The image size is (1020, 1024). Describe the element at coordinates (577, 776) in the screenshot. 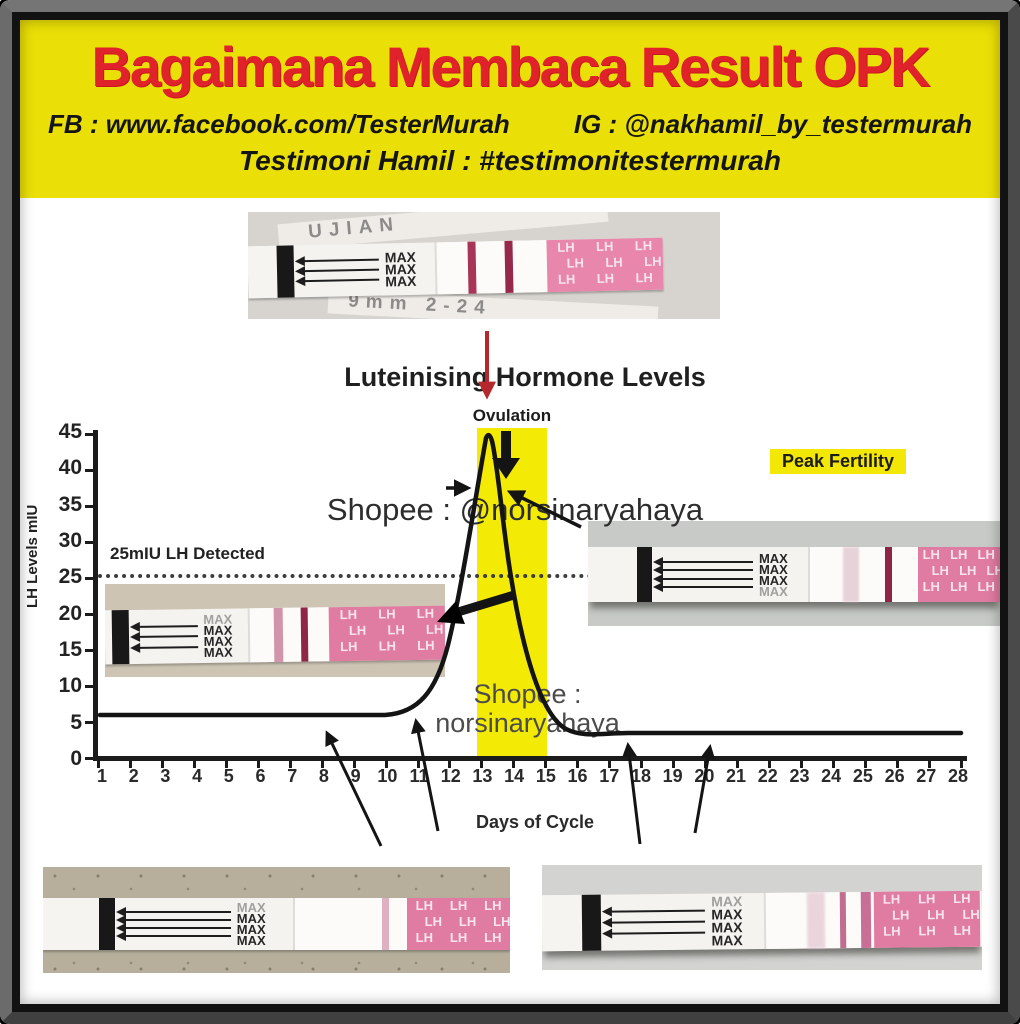

I see `x-tick-label: 16` at that location.